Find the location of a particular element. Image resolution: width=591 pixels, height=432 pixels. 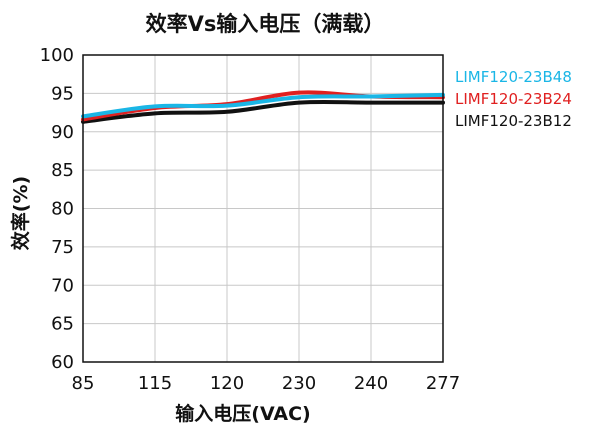

y-tick-label: 60 is located at coordinates (62, 362).